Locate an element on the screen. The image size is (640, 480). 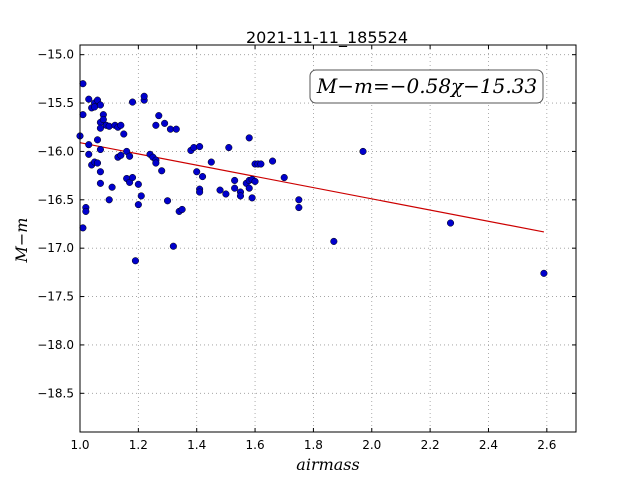
y-axis-label: M−m is located at coordinates (21, 241).